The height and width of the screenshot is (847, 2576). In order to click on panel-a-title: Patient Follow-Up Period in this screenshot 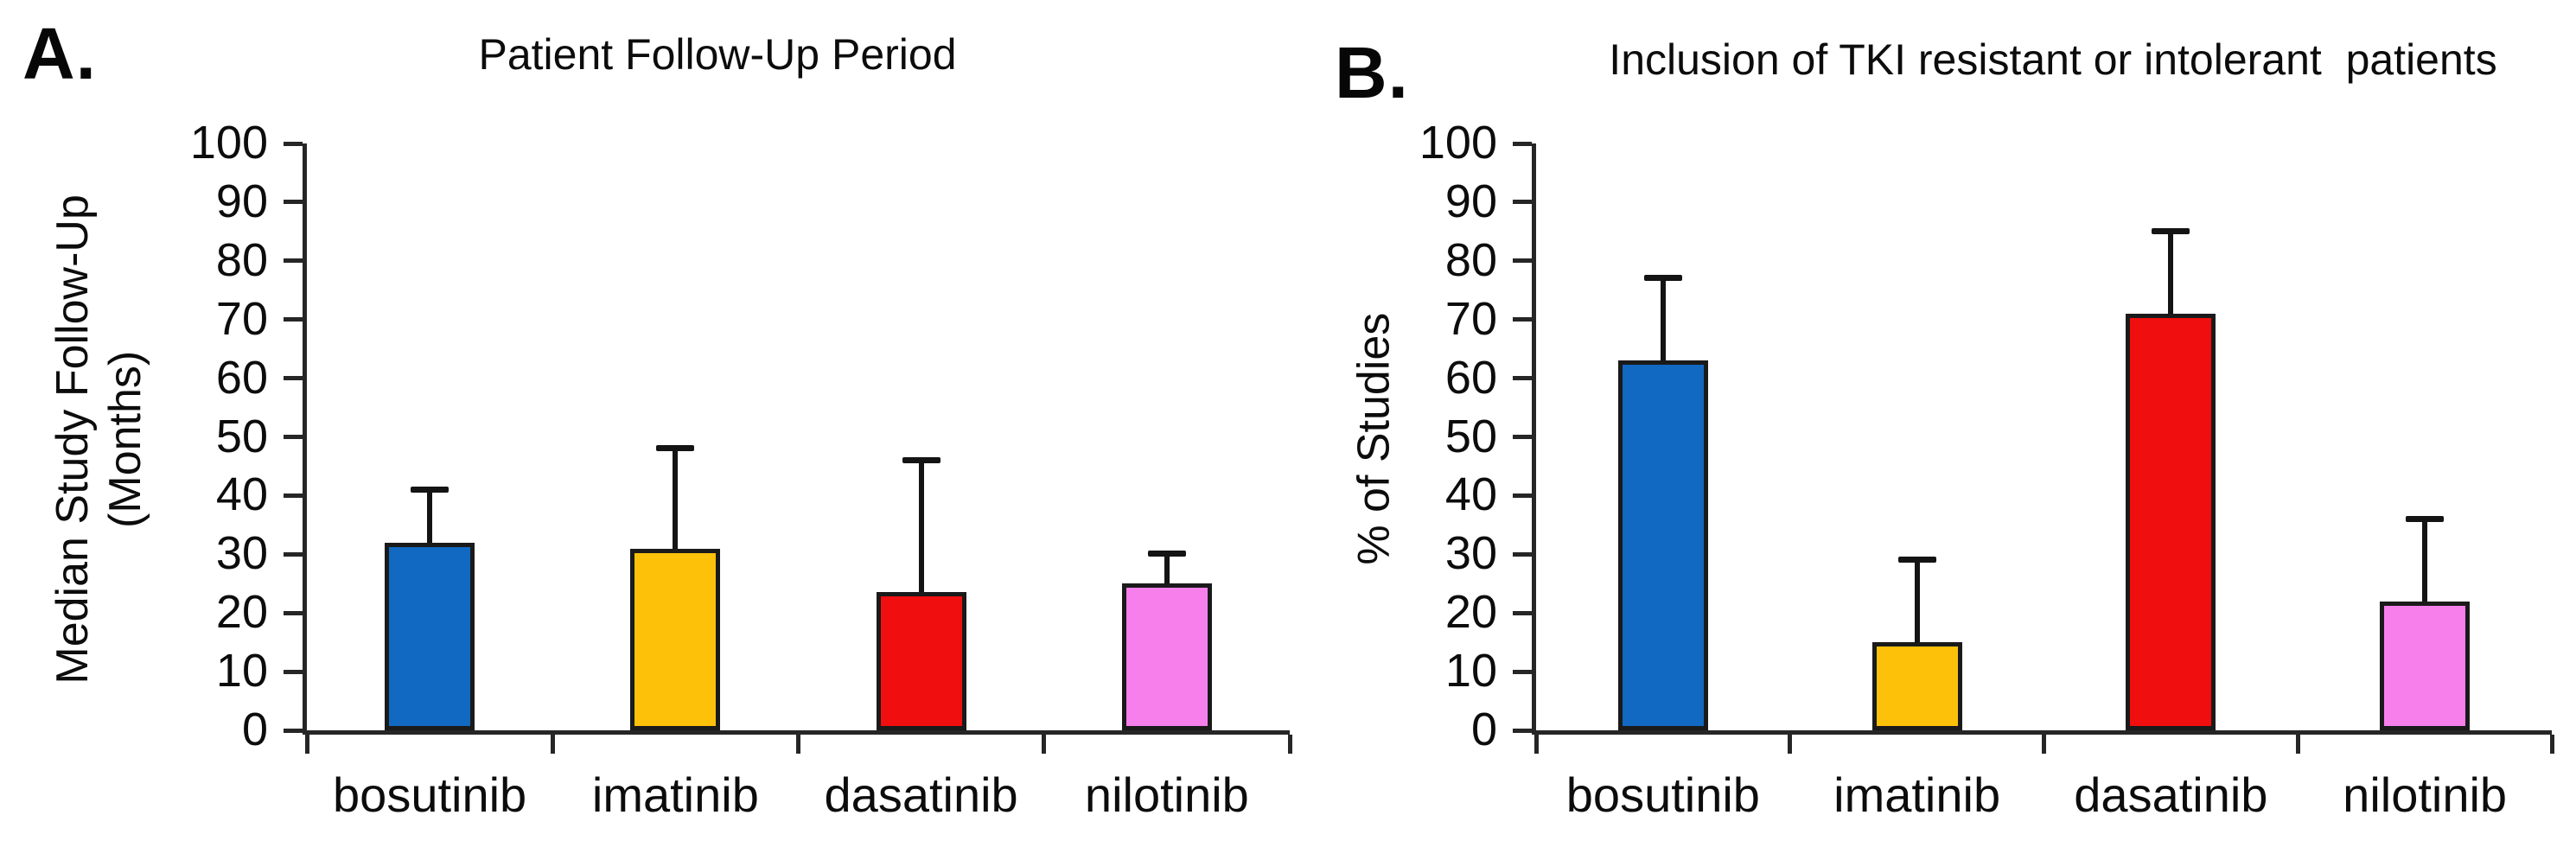, I will do `click(717, 54)`.